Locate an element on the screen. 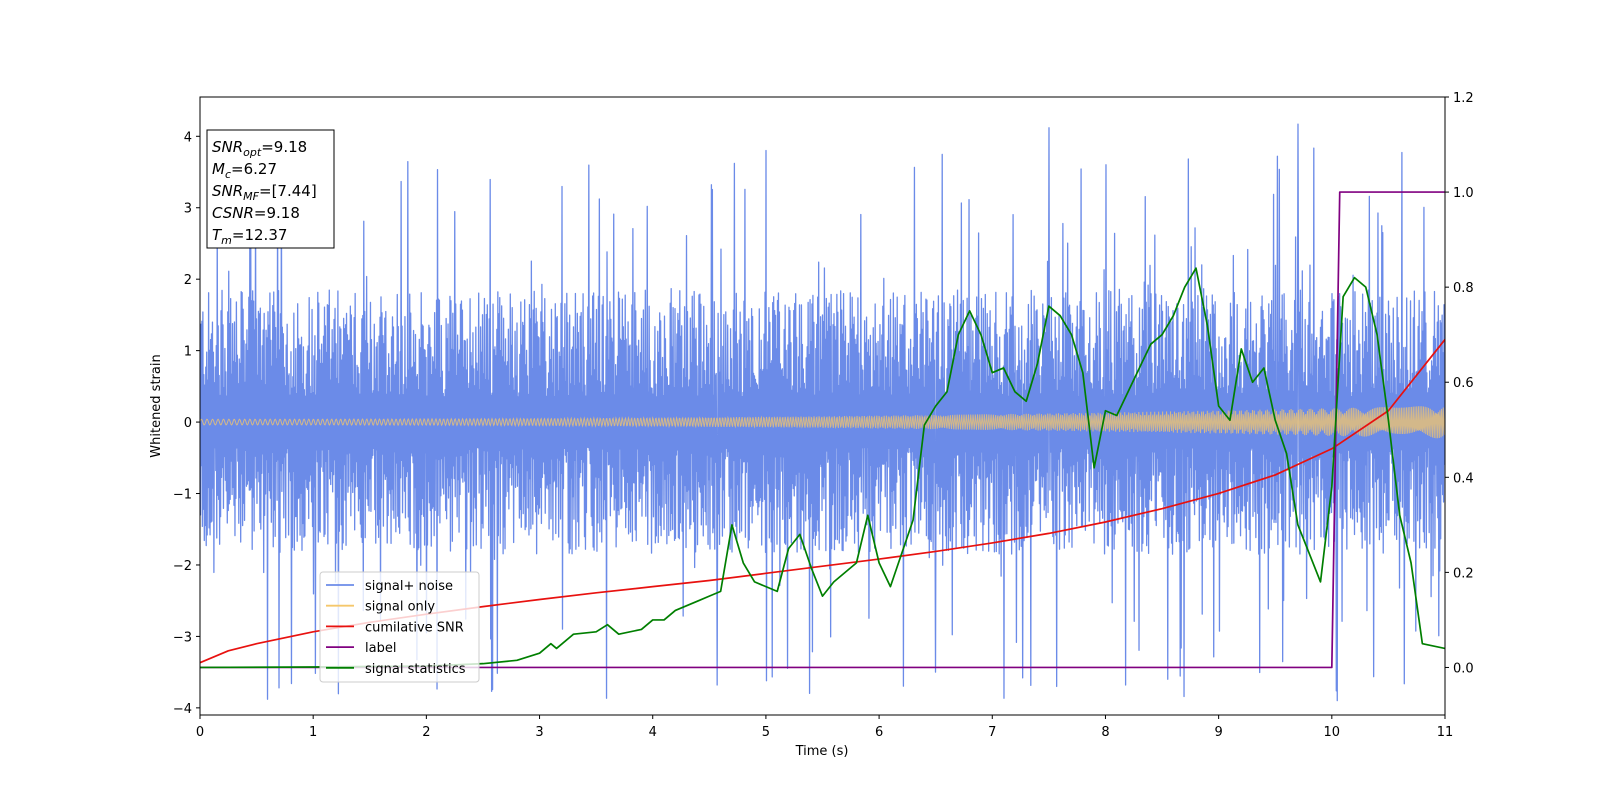  y2-tick-label: 0.0 is located at coordinates (1463, 668).